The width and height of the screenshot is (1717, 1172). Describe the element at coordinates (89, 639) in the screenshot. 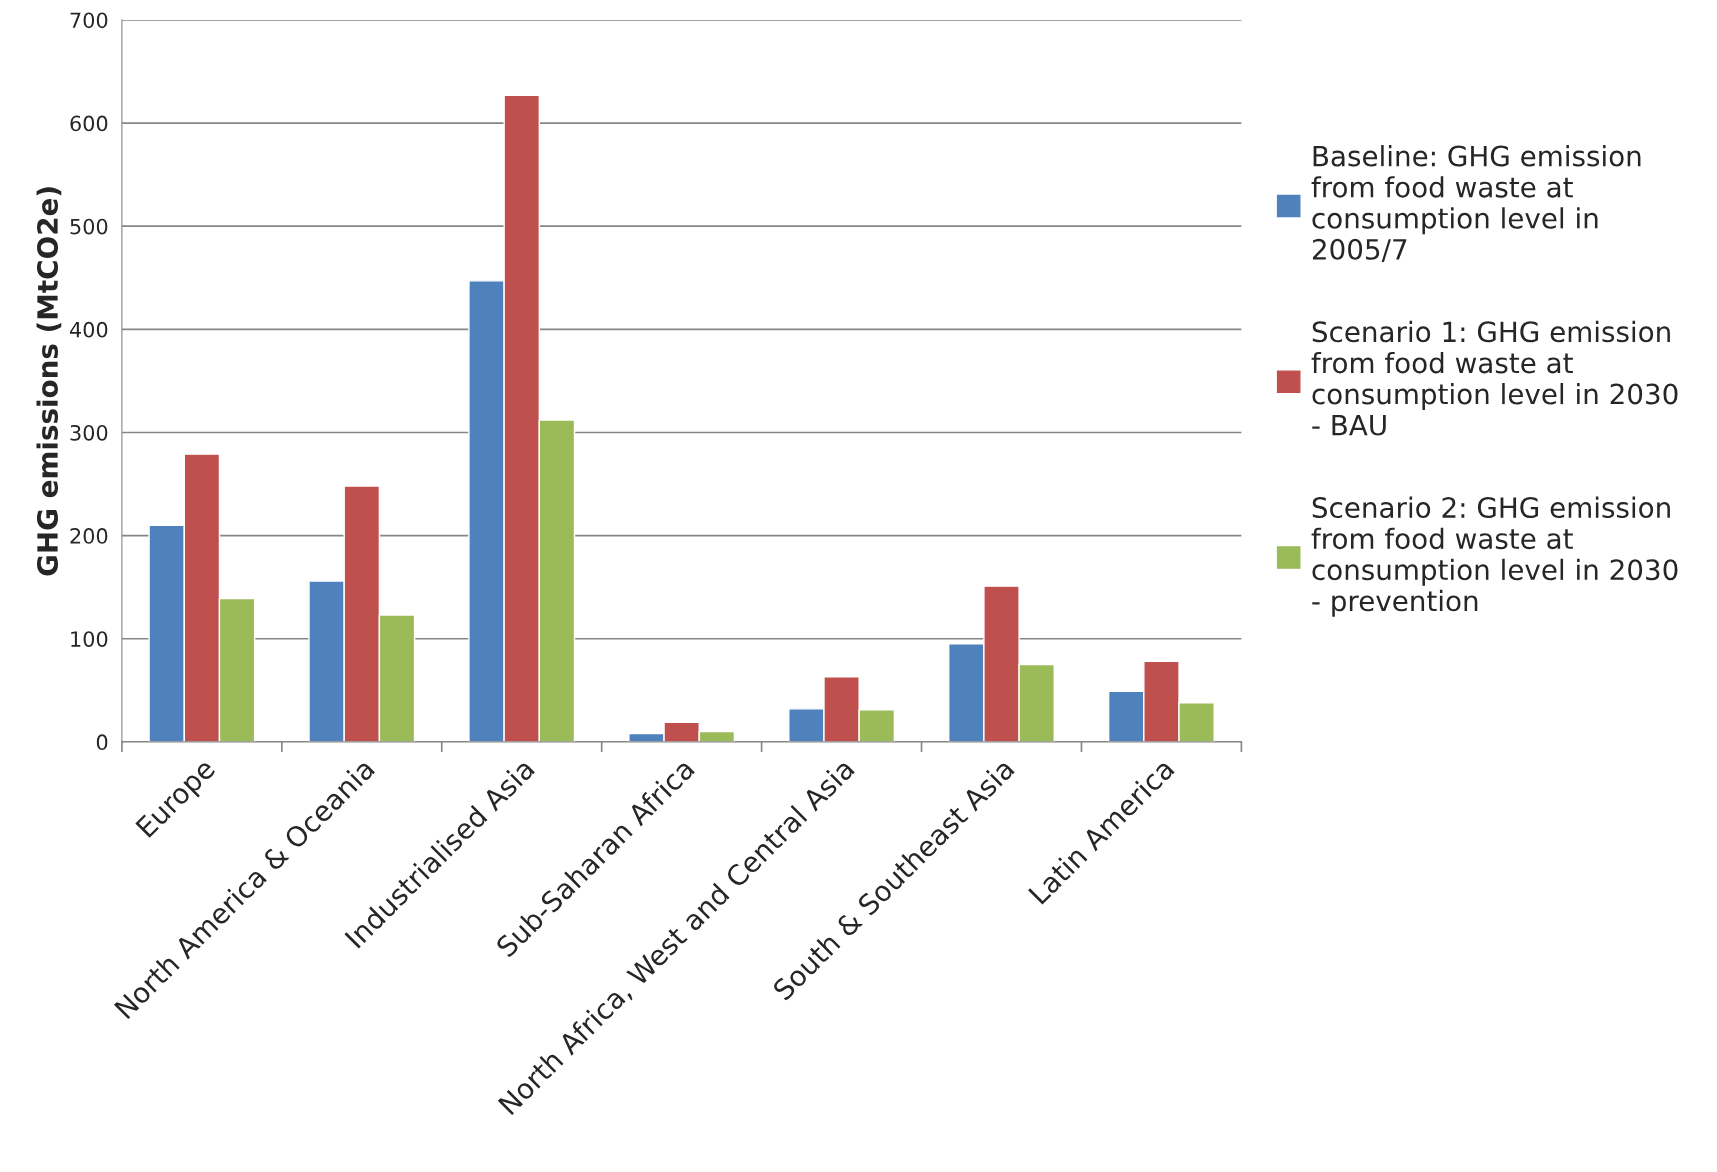

I see `y-tick-label: 100` at that location.